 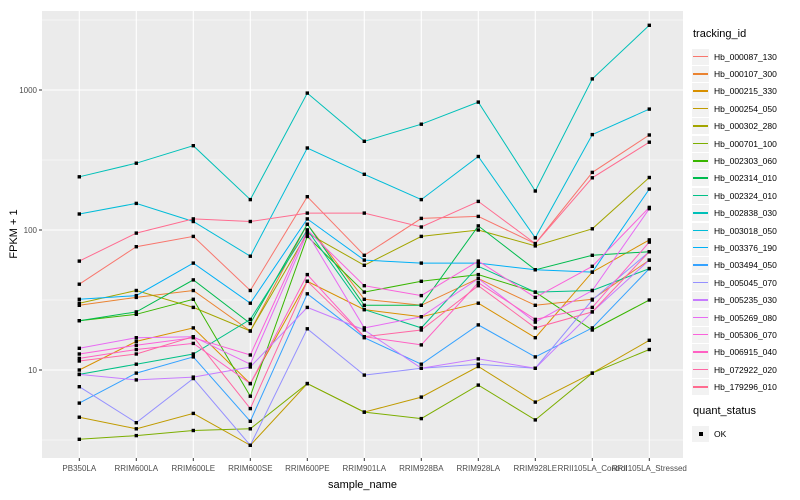 I want to click on legend-entry-Hb_003018_050: Hb_003018_050, so click(x=744, y=230).